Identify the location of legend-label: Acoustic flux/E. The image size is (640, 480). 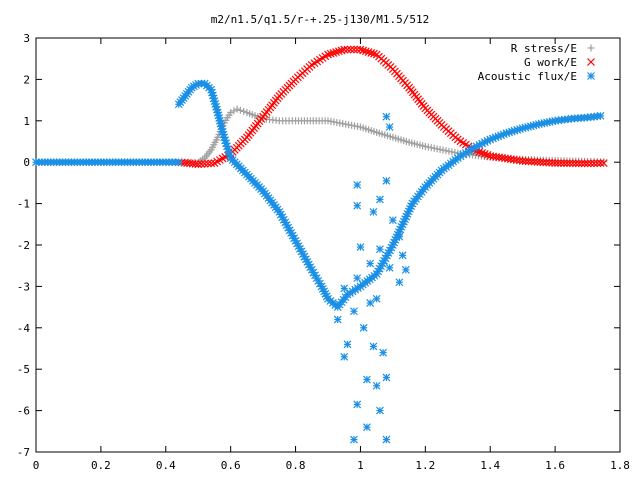
(527, 76).